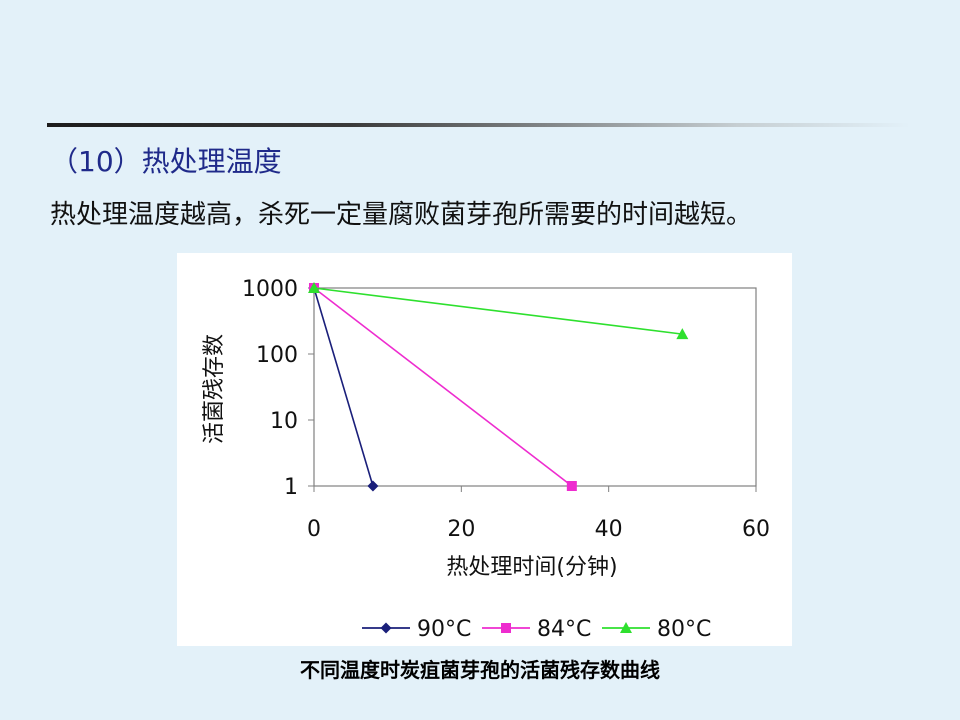 The width and height of the screenshot is (960, 720). Describe the element at coordinates (531, 567) in the screenshot. I see `x-axis-label: 热处理时间(分钟)` at that location.